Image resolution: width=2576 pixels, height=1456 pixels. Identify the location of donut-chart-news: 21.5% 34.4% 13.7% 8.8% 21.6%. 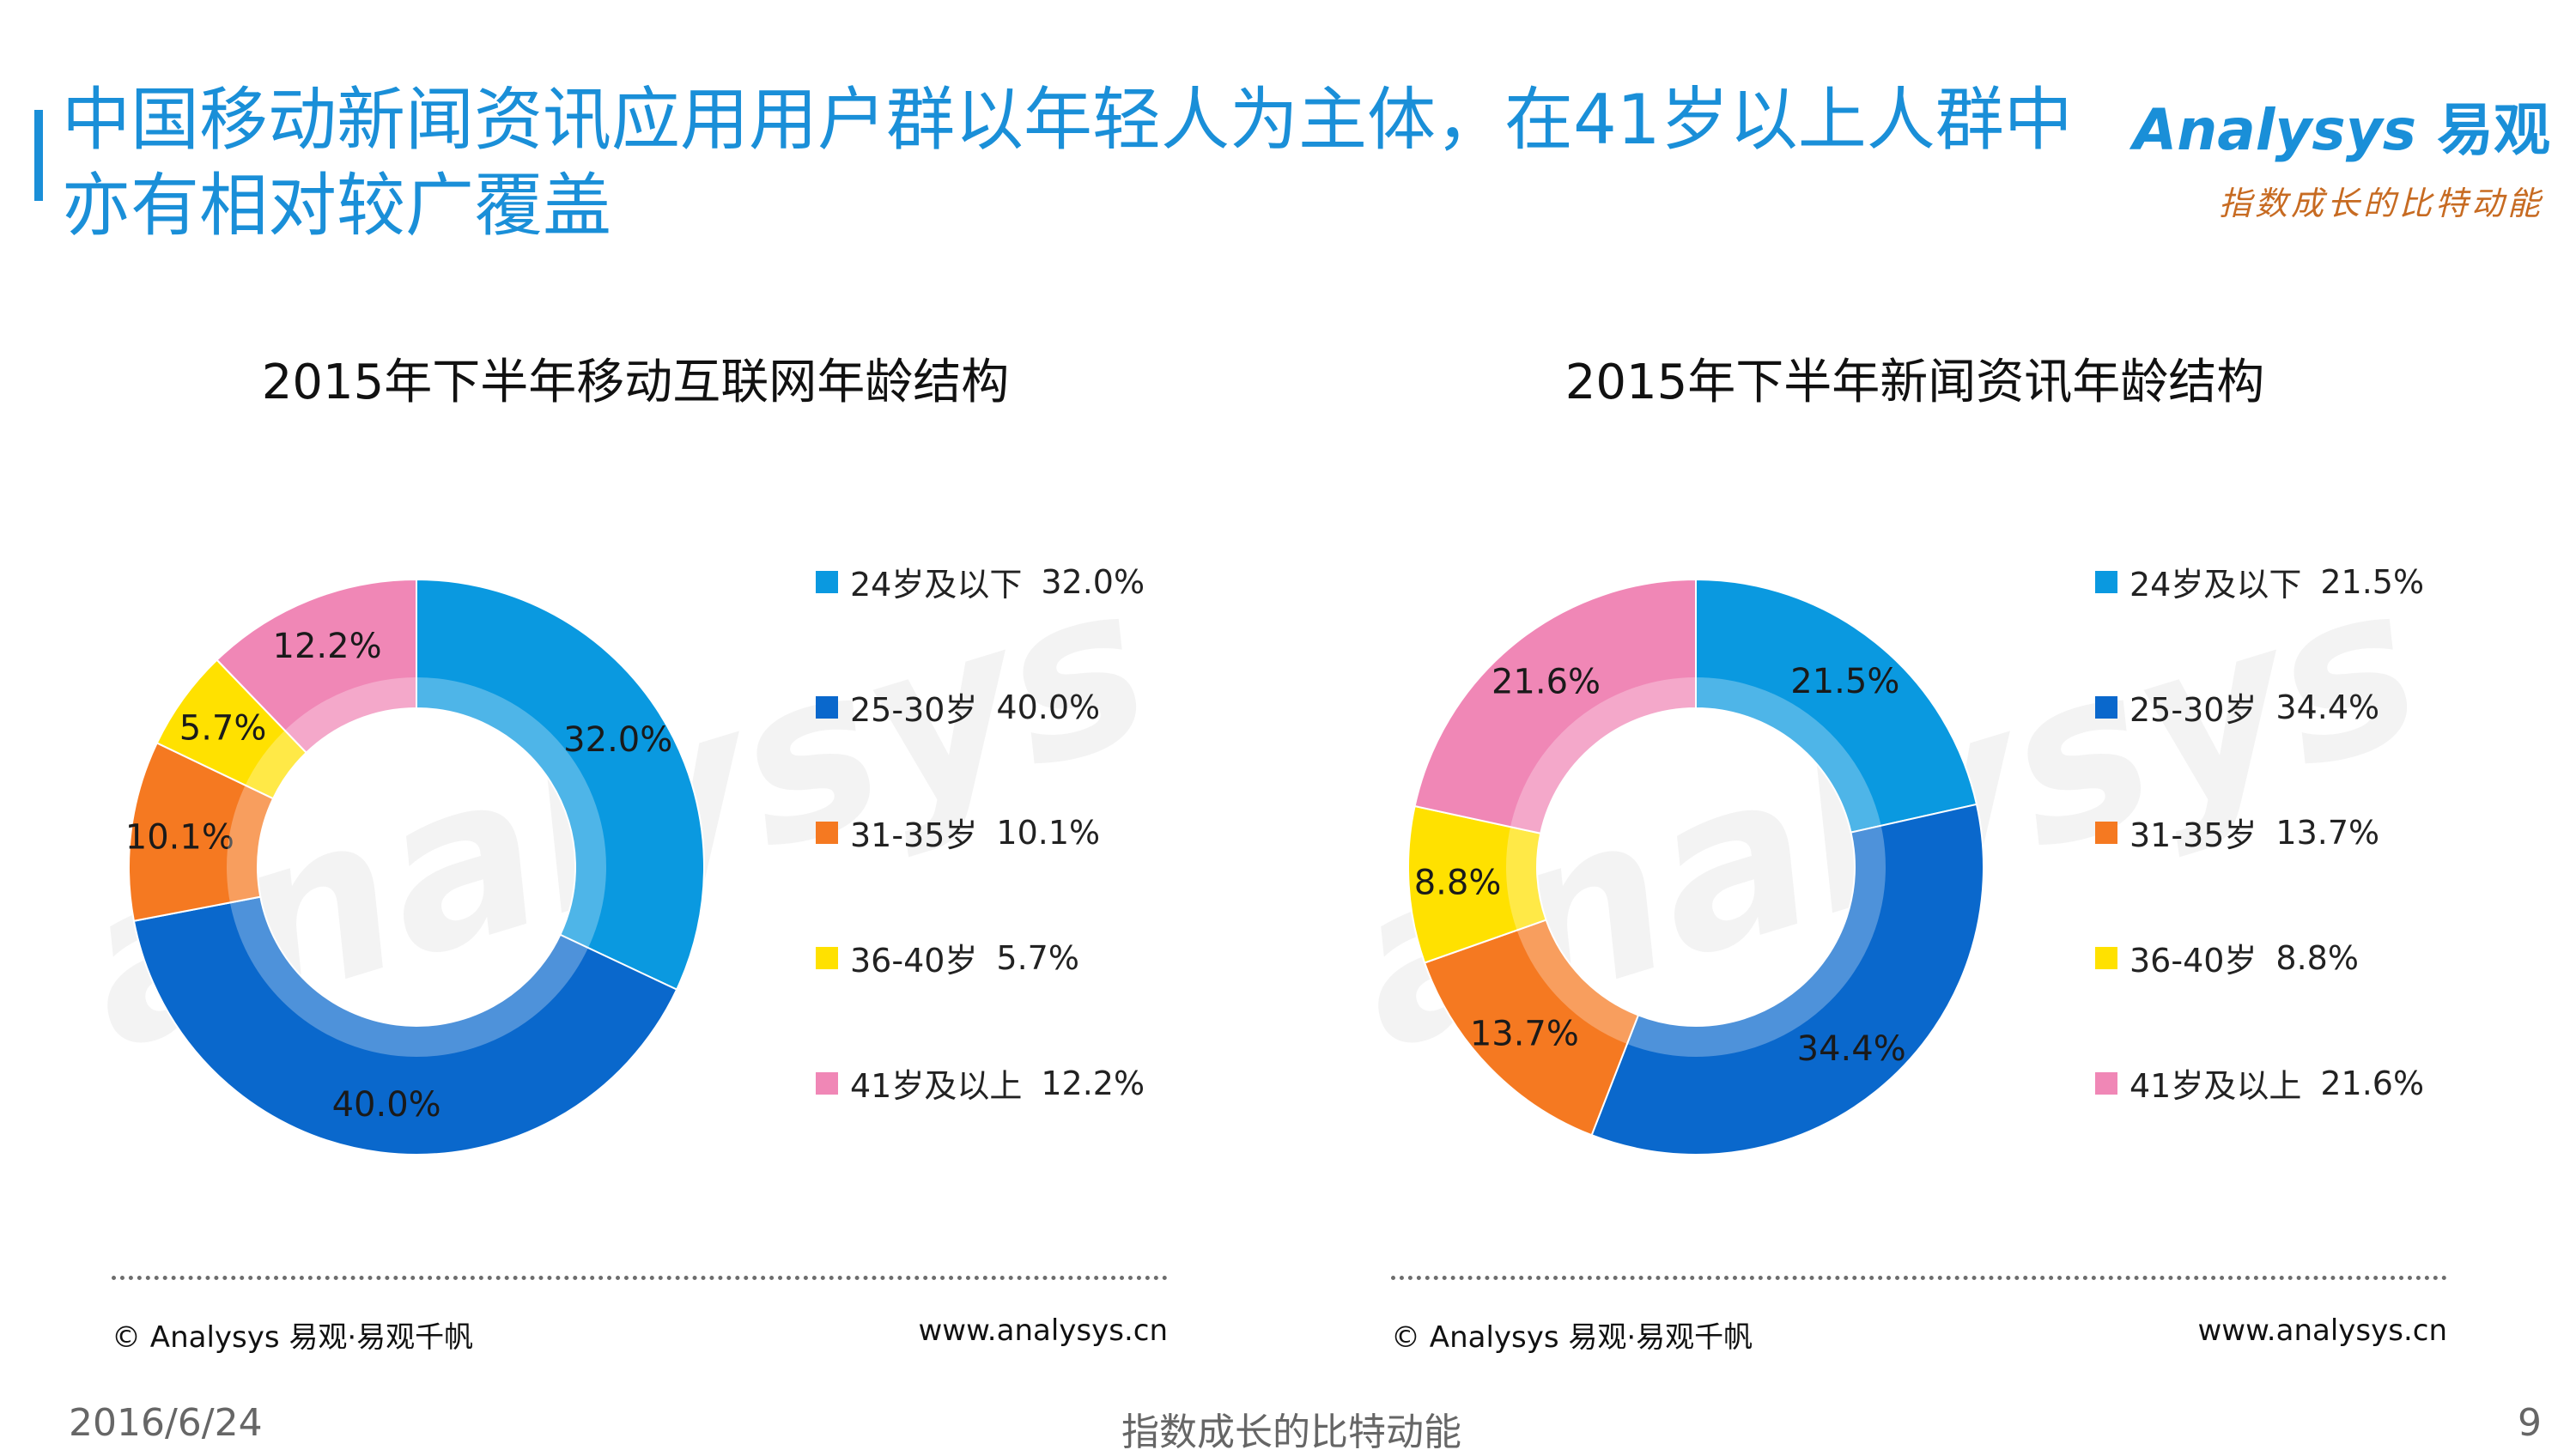
(1696, 867).